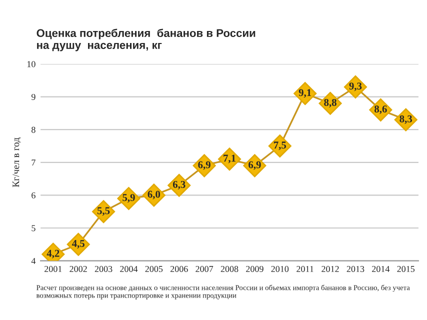  What do you see at coordinates (229, 269) in the screenshot?
I see `x-tick-label: 2008` at bounding box center [229, 269].